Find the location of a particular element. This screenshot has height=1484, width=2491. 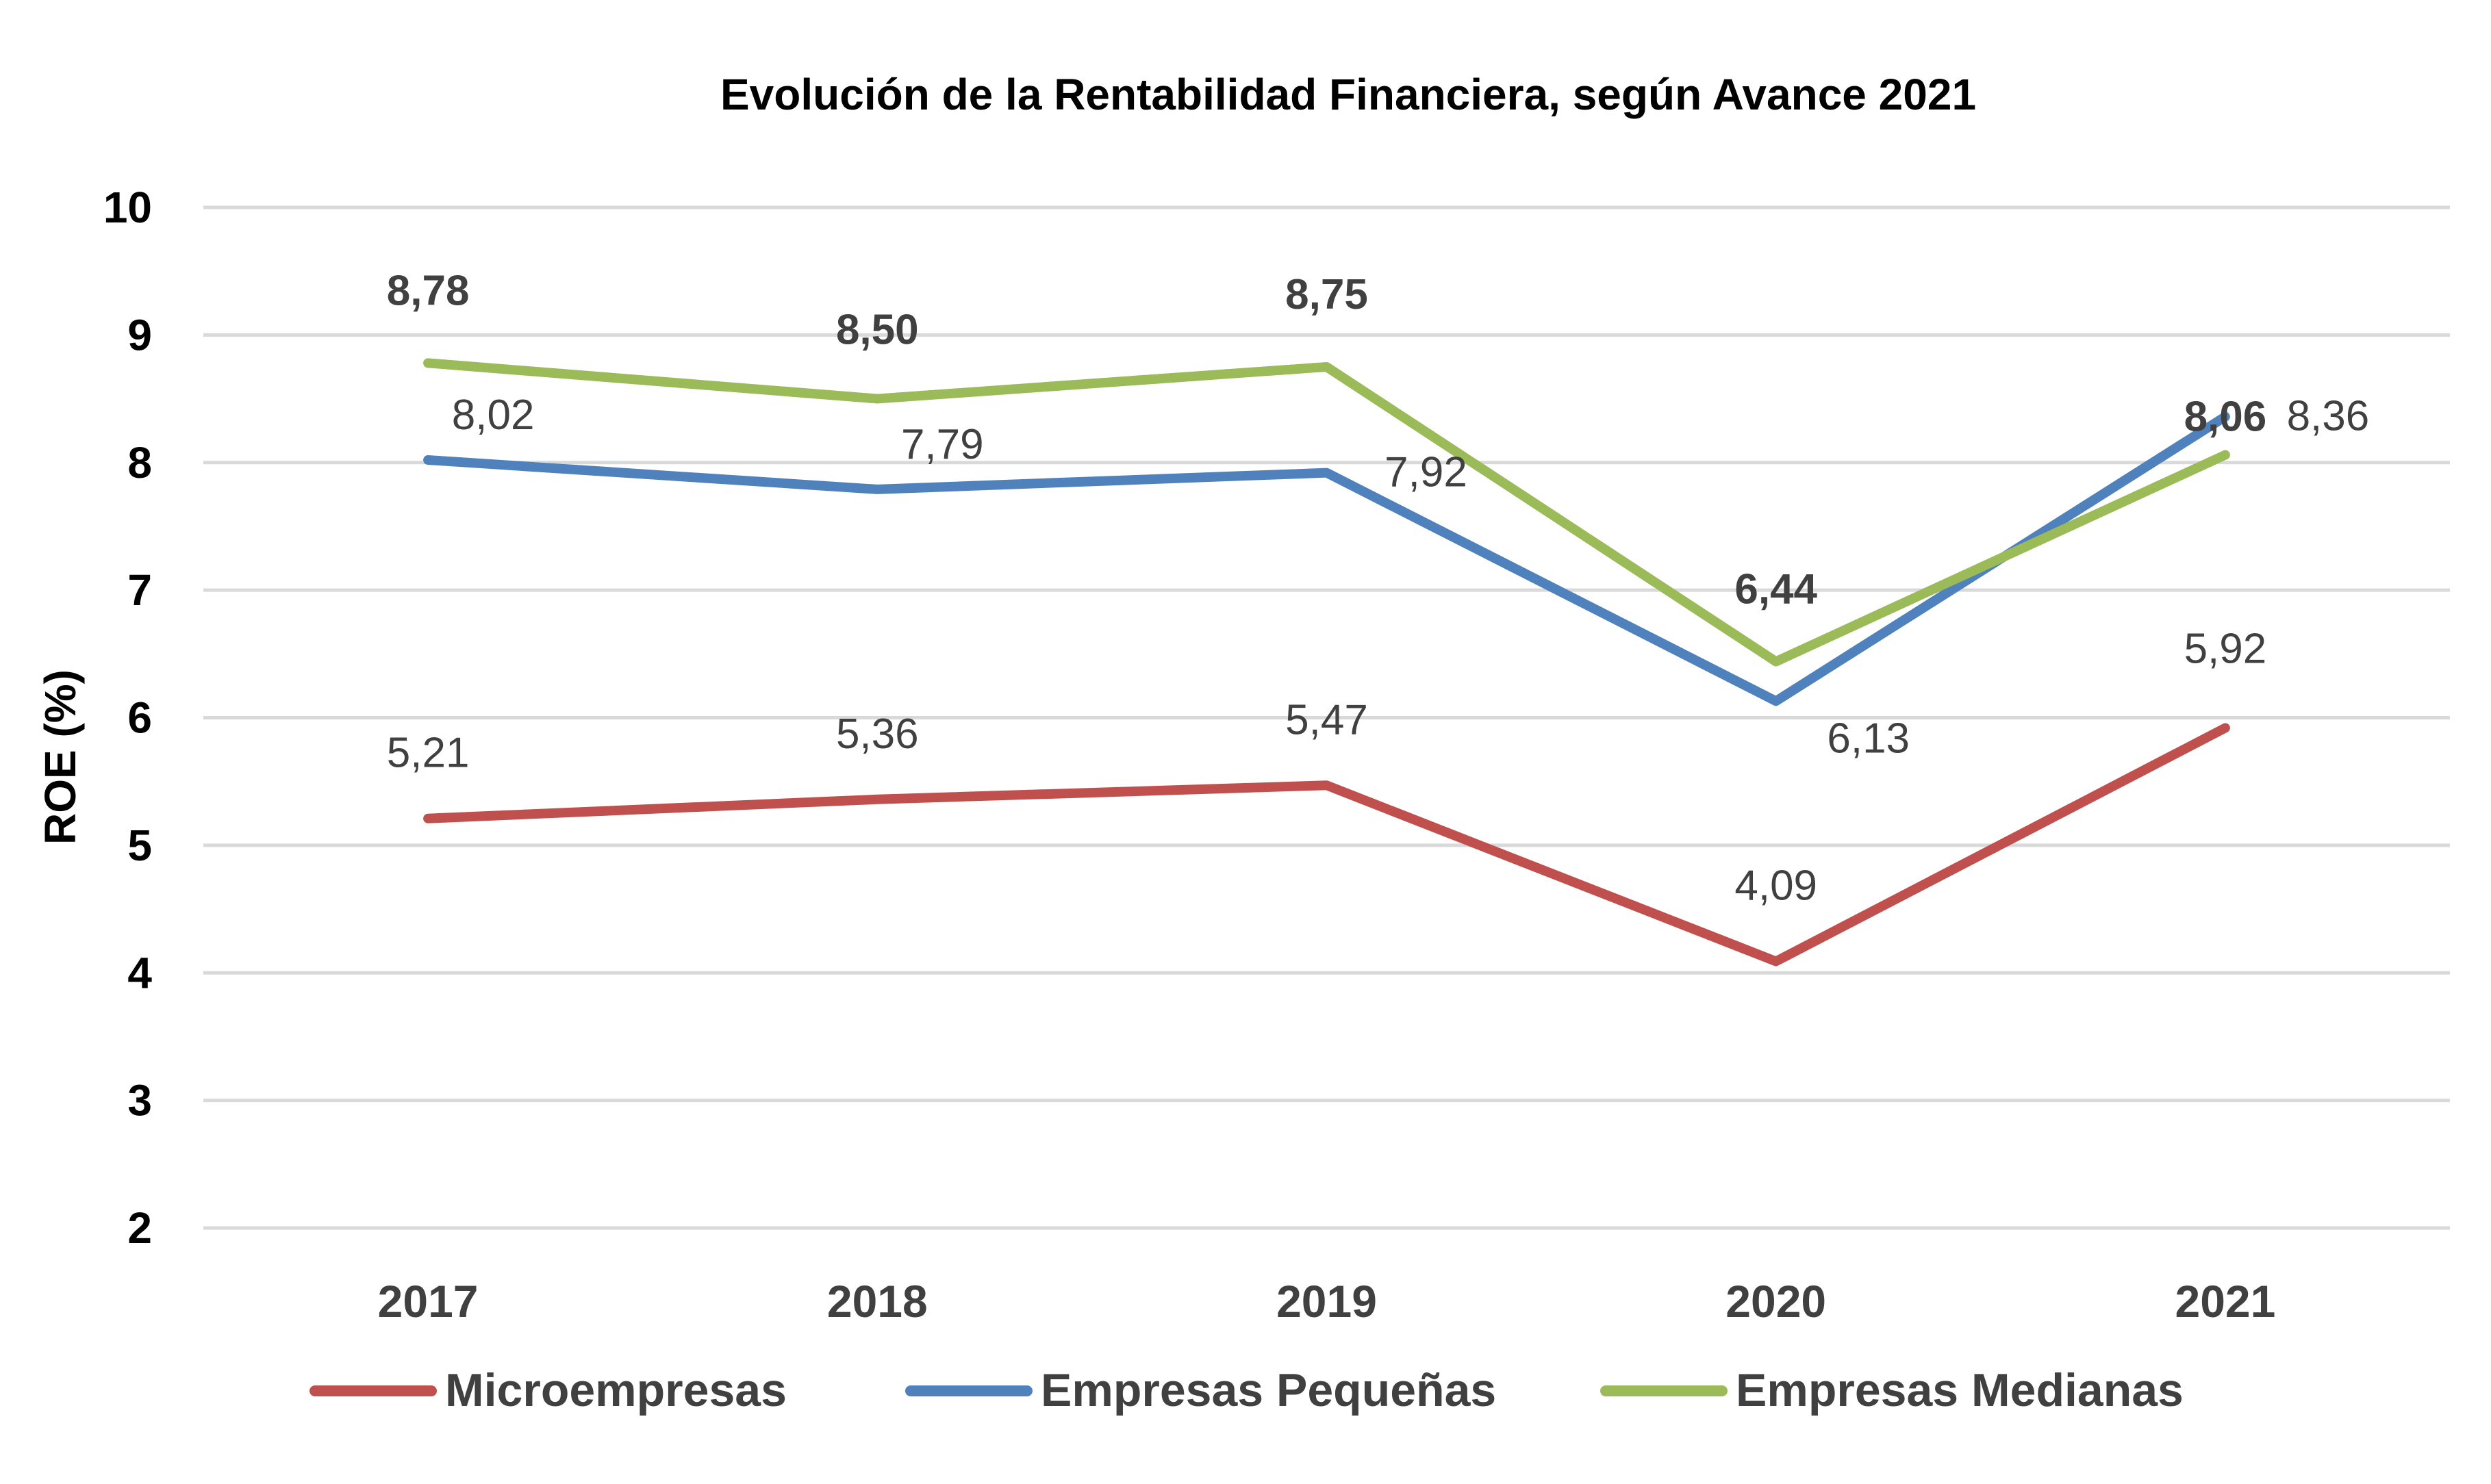

y-tick-label: 5 is located at coordinates (139, 846).